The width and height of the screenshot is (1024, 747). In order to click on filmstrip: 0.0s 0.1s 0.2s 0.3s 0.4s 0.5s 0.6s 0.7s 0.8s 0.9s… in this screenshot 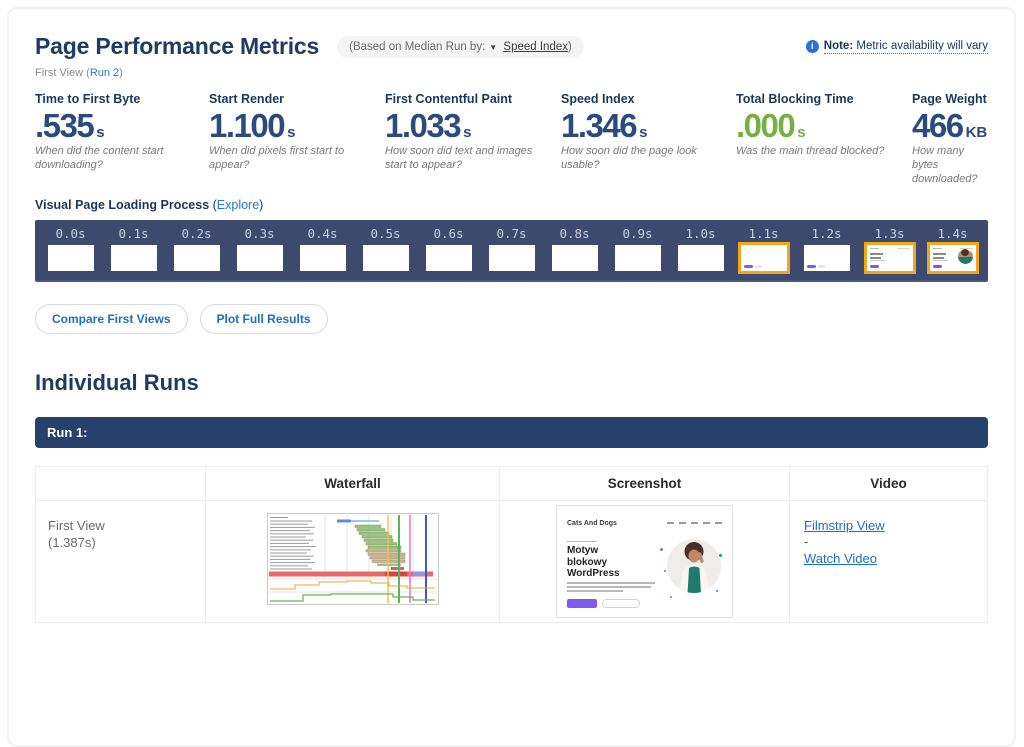, I will do `click(511, 251)`.